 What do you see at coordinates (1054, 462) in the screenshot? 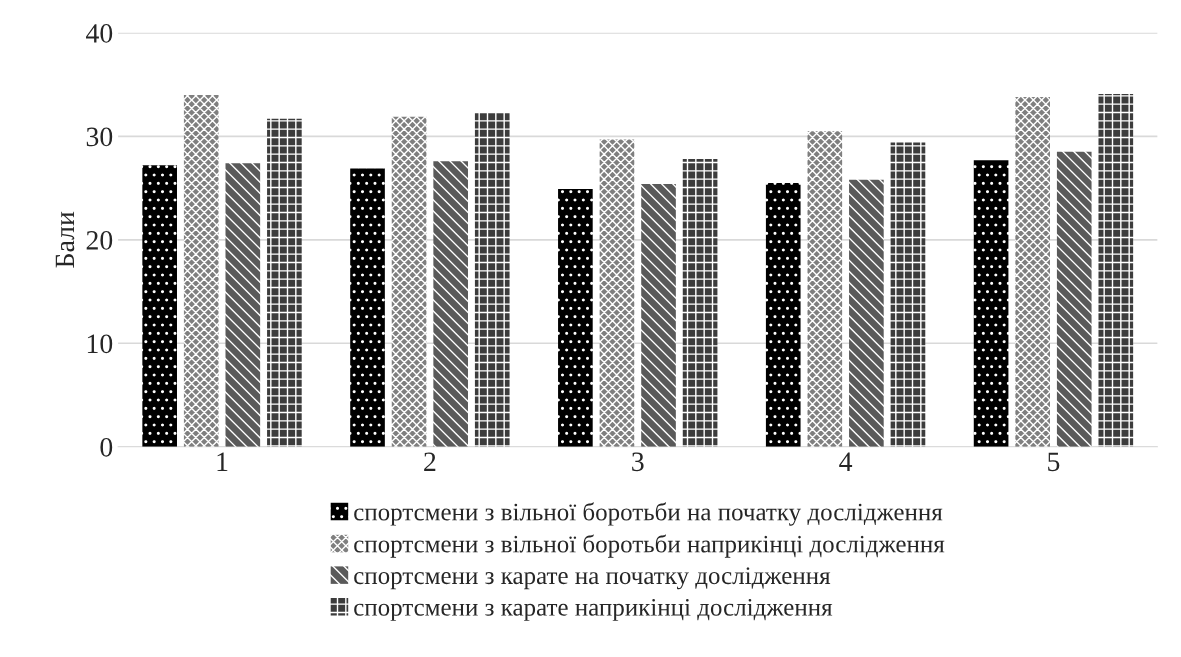
I see `x-tick-label: 5` at bounding box center [1054, 462].